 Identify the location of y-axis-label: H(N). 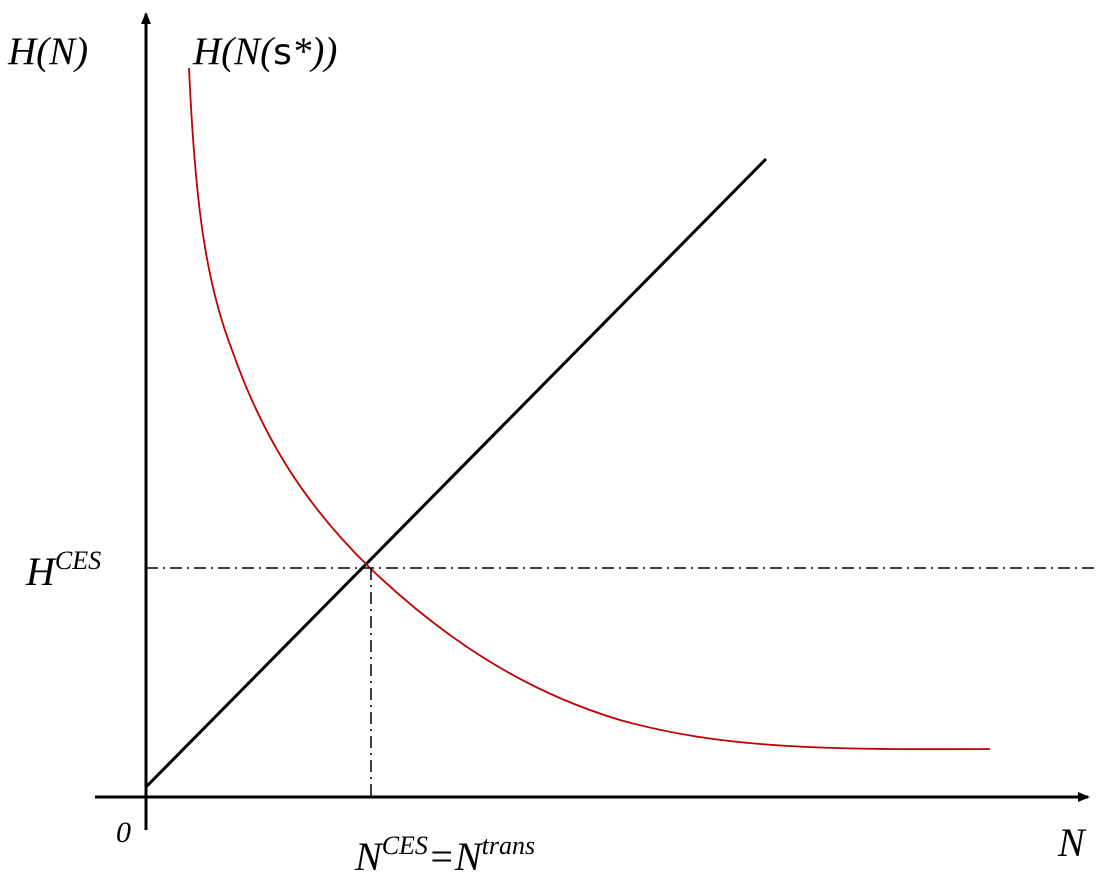
(47, 51).